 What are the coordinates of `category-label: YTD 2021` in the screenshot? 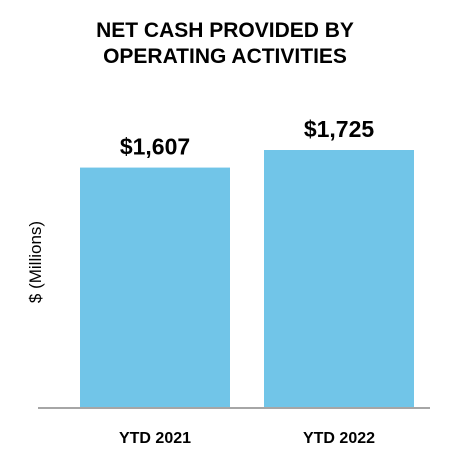 It's located at (155, 438).